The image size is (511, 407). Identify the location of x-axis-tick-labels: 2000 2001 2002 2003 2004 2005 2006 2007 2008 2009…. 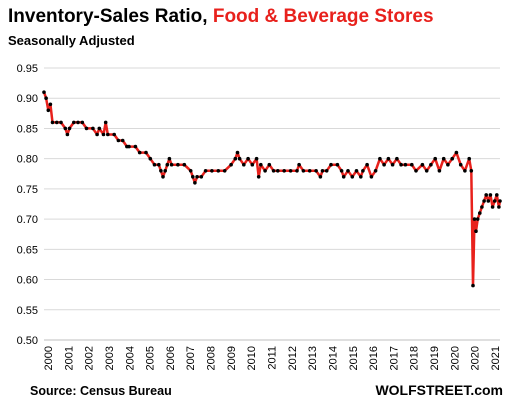
(272, 358).